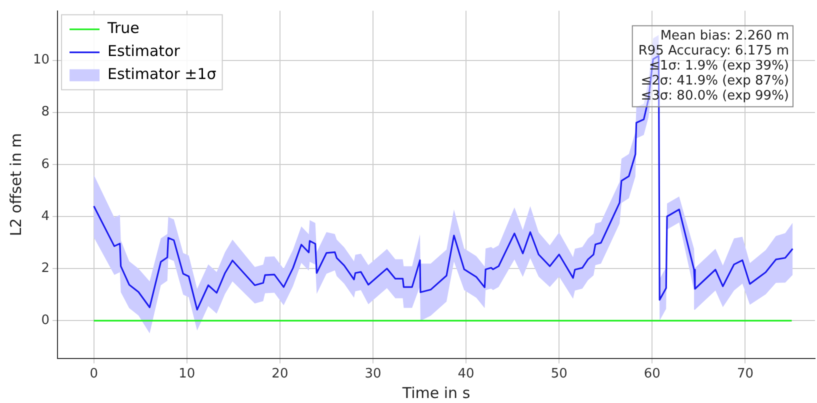 The height and width of the screenshot is (403, 817). I want to click on x-axis-title: Time in s, so click(435, 393).